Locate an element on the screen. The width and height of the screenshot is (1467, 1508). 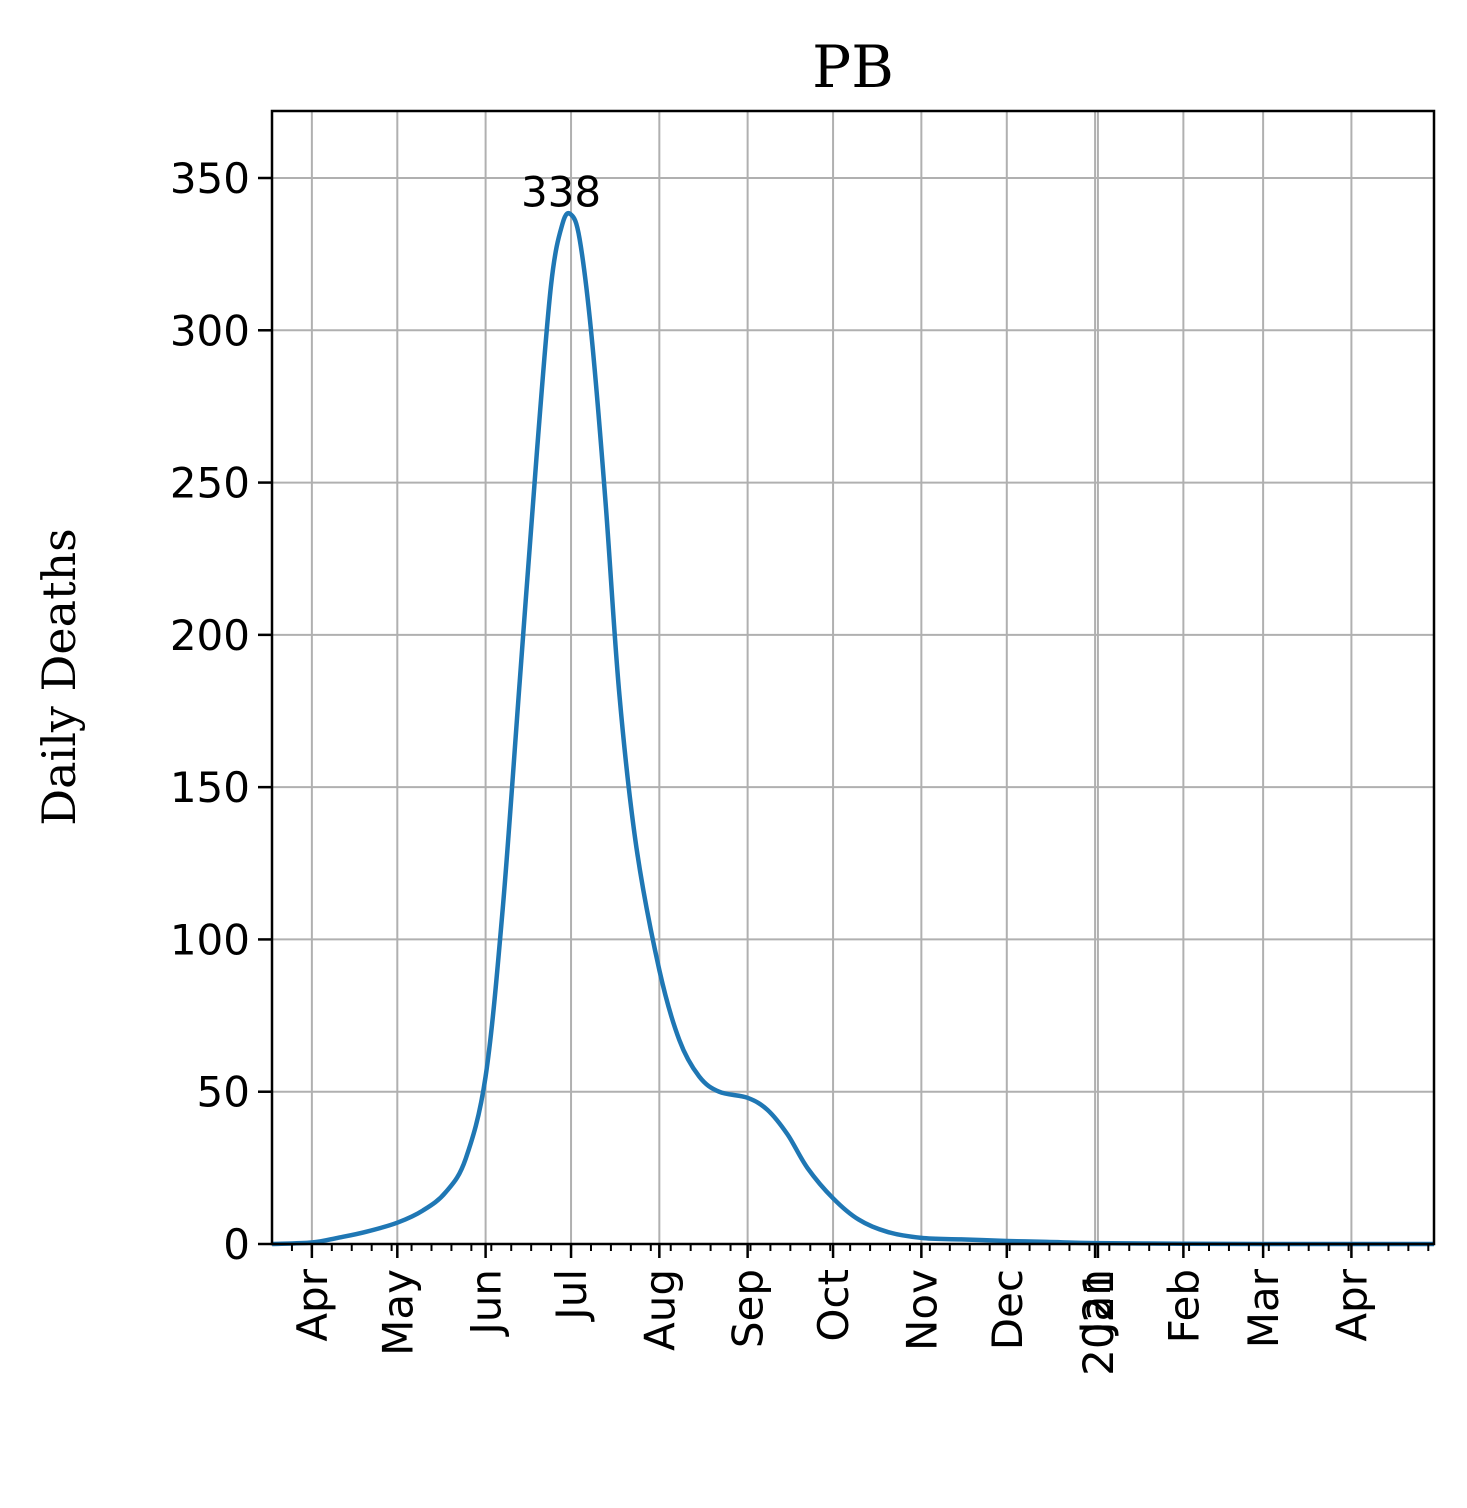
y-tick-label: 350 is located at coordinates (210, 178).